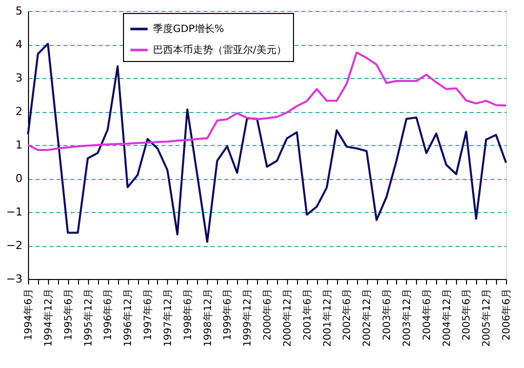 The width and height of the screenshot is (524, 368). What do you see at coordinates (88, 317) in the screenshot?
I see `x-tick-label: 1995年12月` at bounding box center [88, 317].